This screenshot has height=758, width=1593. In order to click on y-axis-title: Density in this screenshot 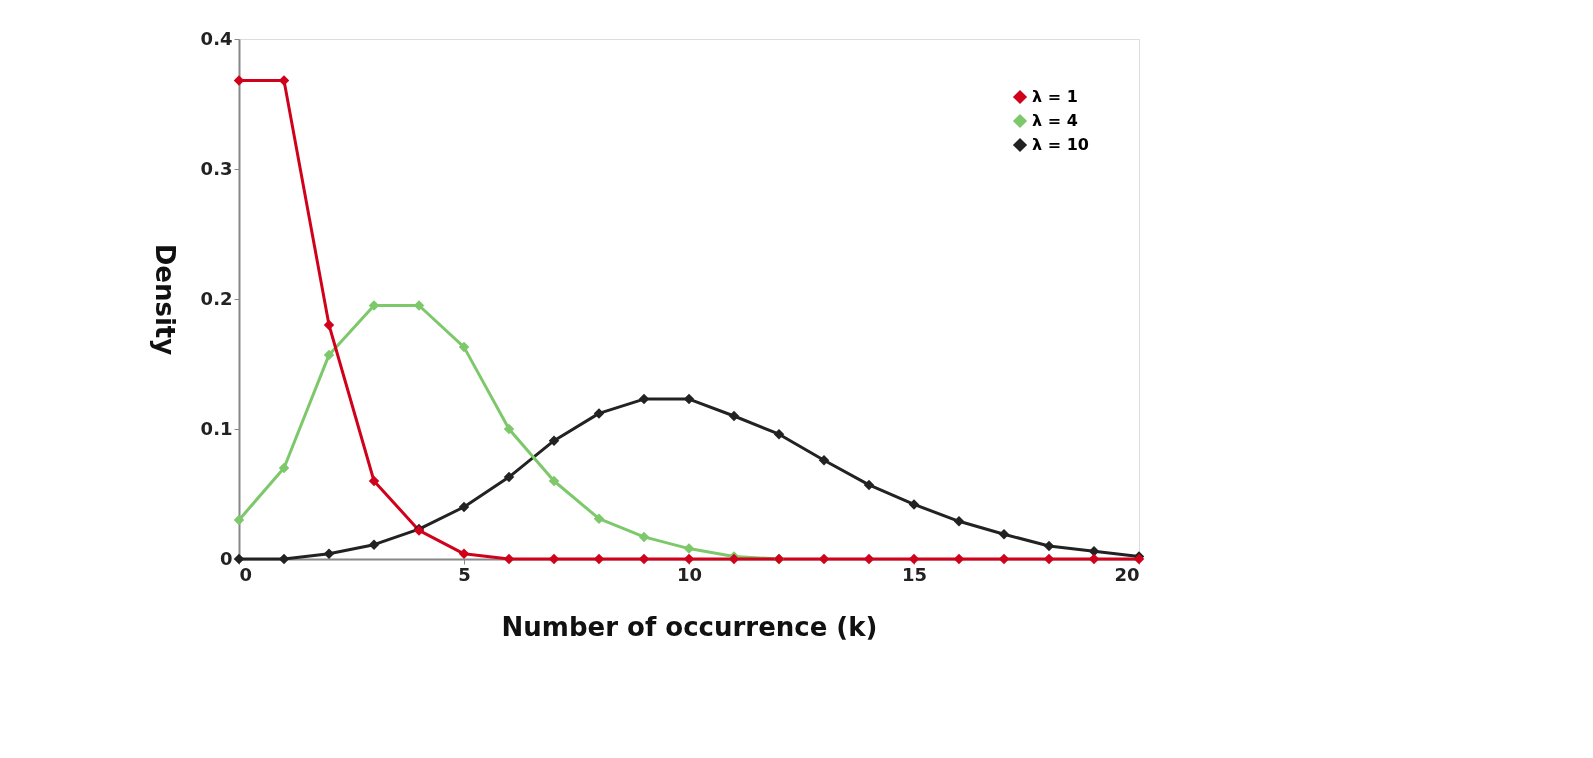, I will do `click(164, 299)`.